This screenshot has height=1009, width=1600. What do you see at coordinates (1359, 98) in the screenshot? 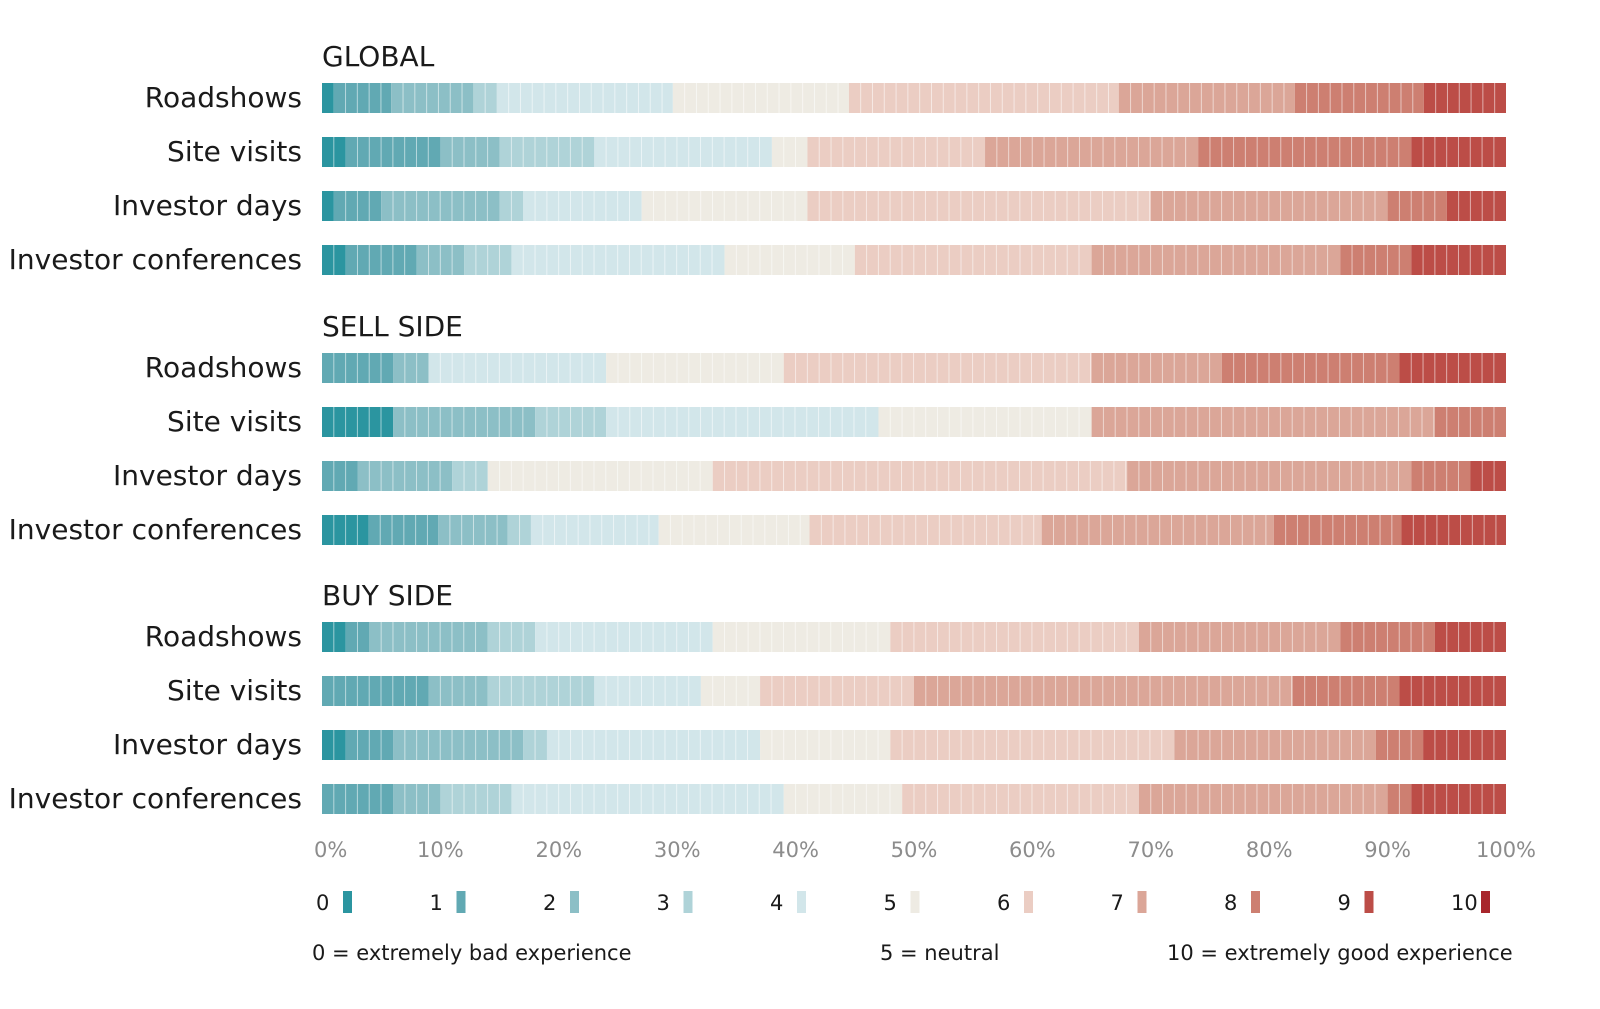
I see `bar-segment-score-8: Roadshows — 8: 11` at bounding box center [1359, 98].